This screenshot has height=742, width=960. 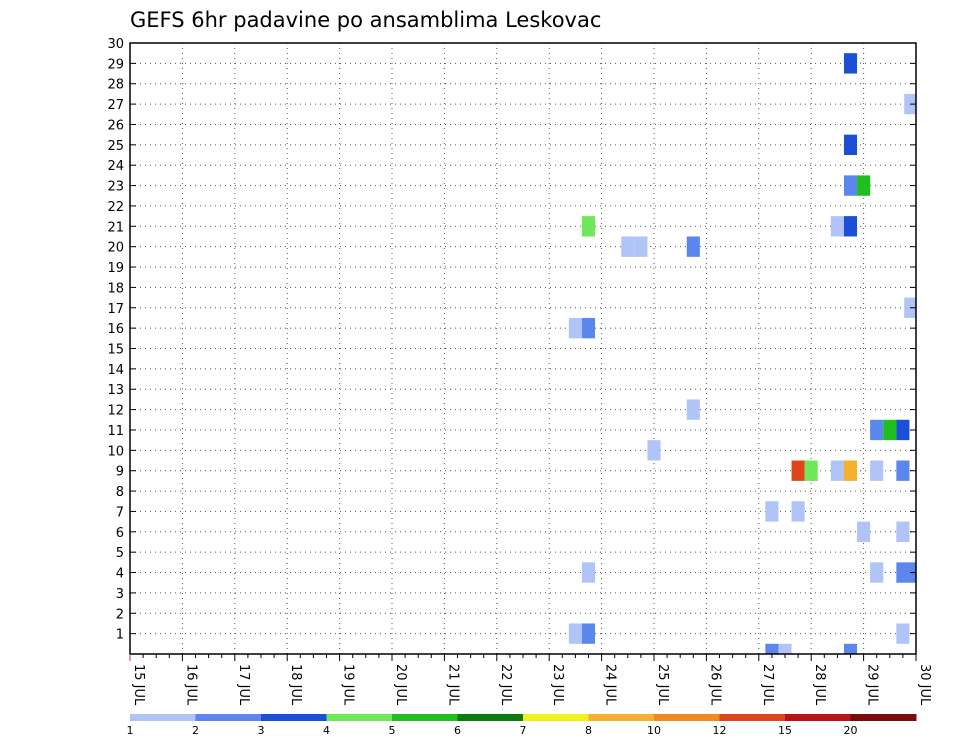 What do you see at coordinates (115, 105) in the screenshot?
I see `y-tick-label: 27` at bounding box center [115, 105].